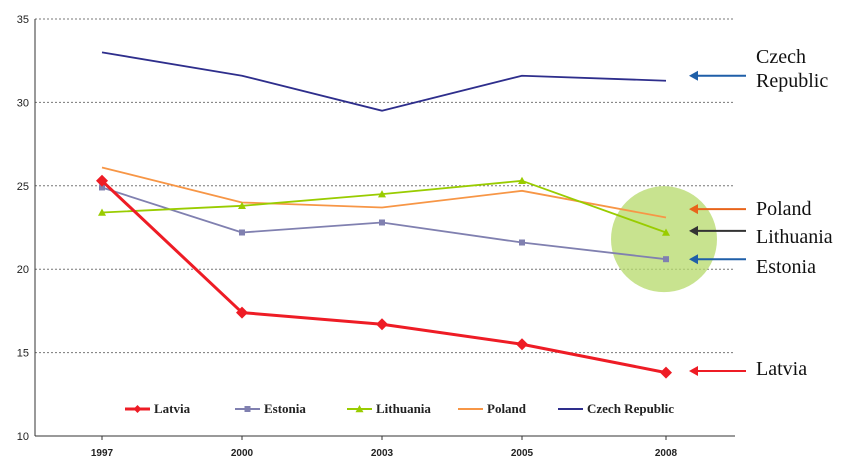  Describe the element at coordinates (23, 354) in the screenshot. I see `y-tick-label: 15` at that location.